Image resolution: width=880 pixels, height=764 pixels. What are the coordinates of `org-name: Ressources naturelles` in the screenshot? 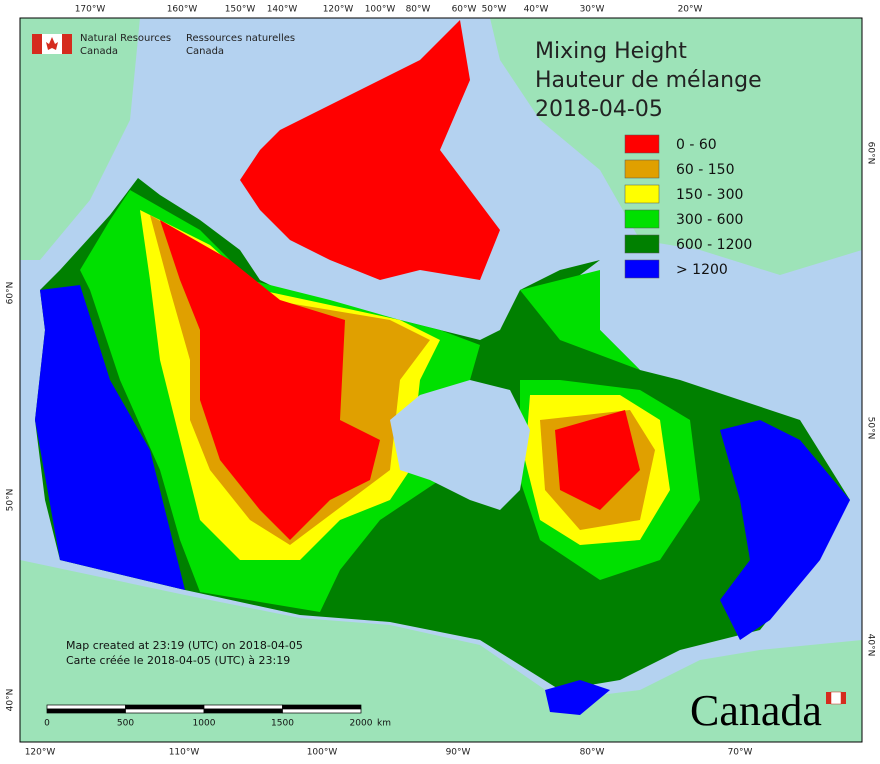 It's located at (240, 38).